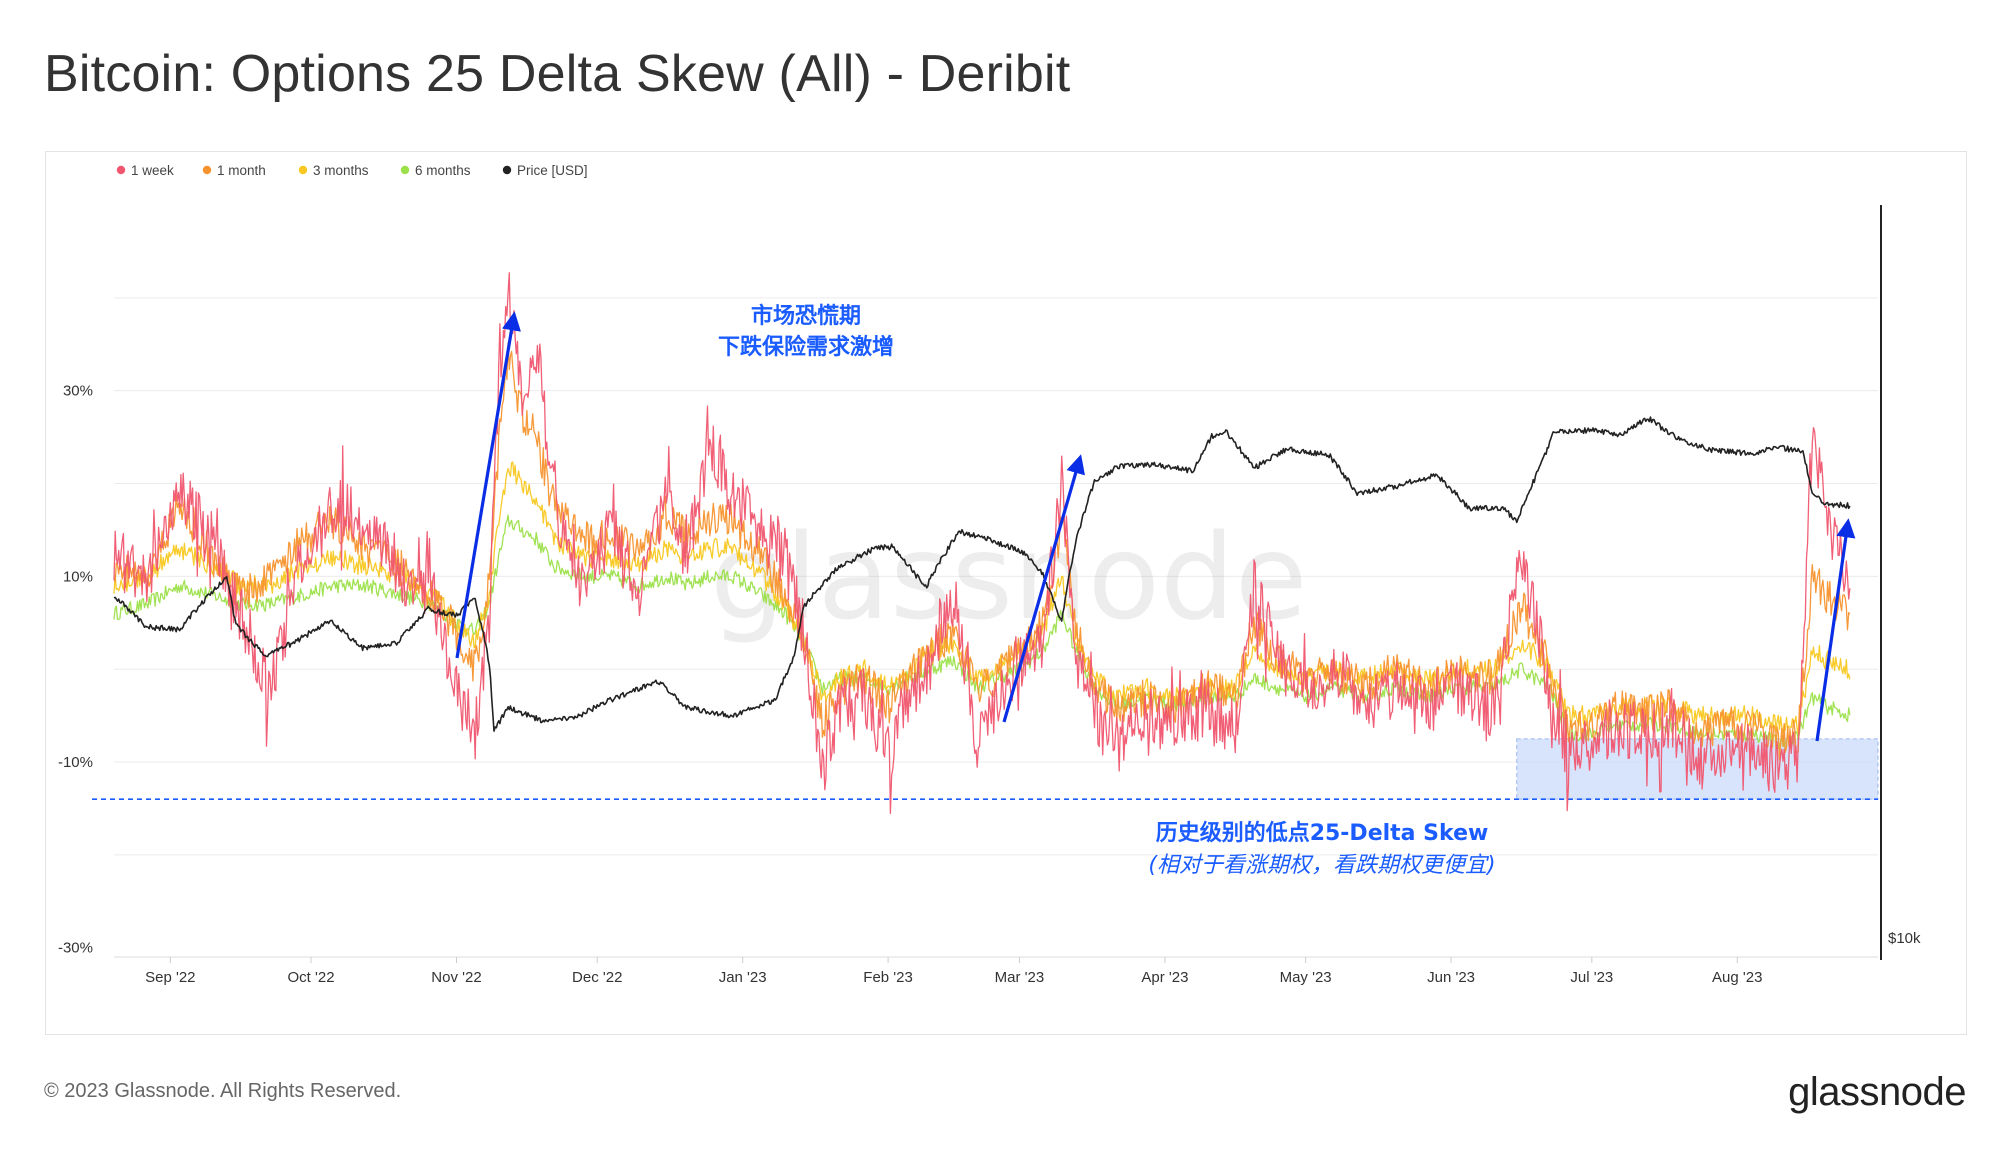  Describe the element at coordinates (1020, 977) in the screenshot. I see `x-tick-label: Mar '23` at that location.